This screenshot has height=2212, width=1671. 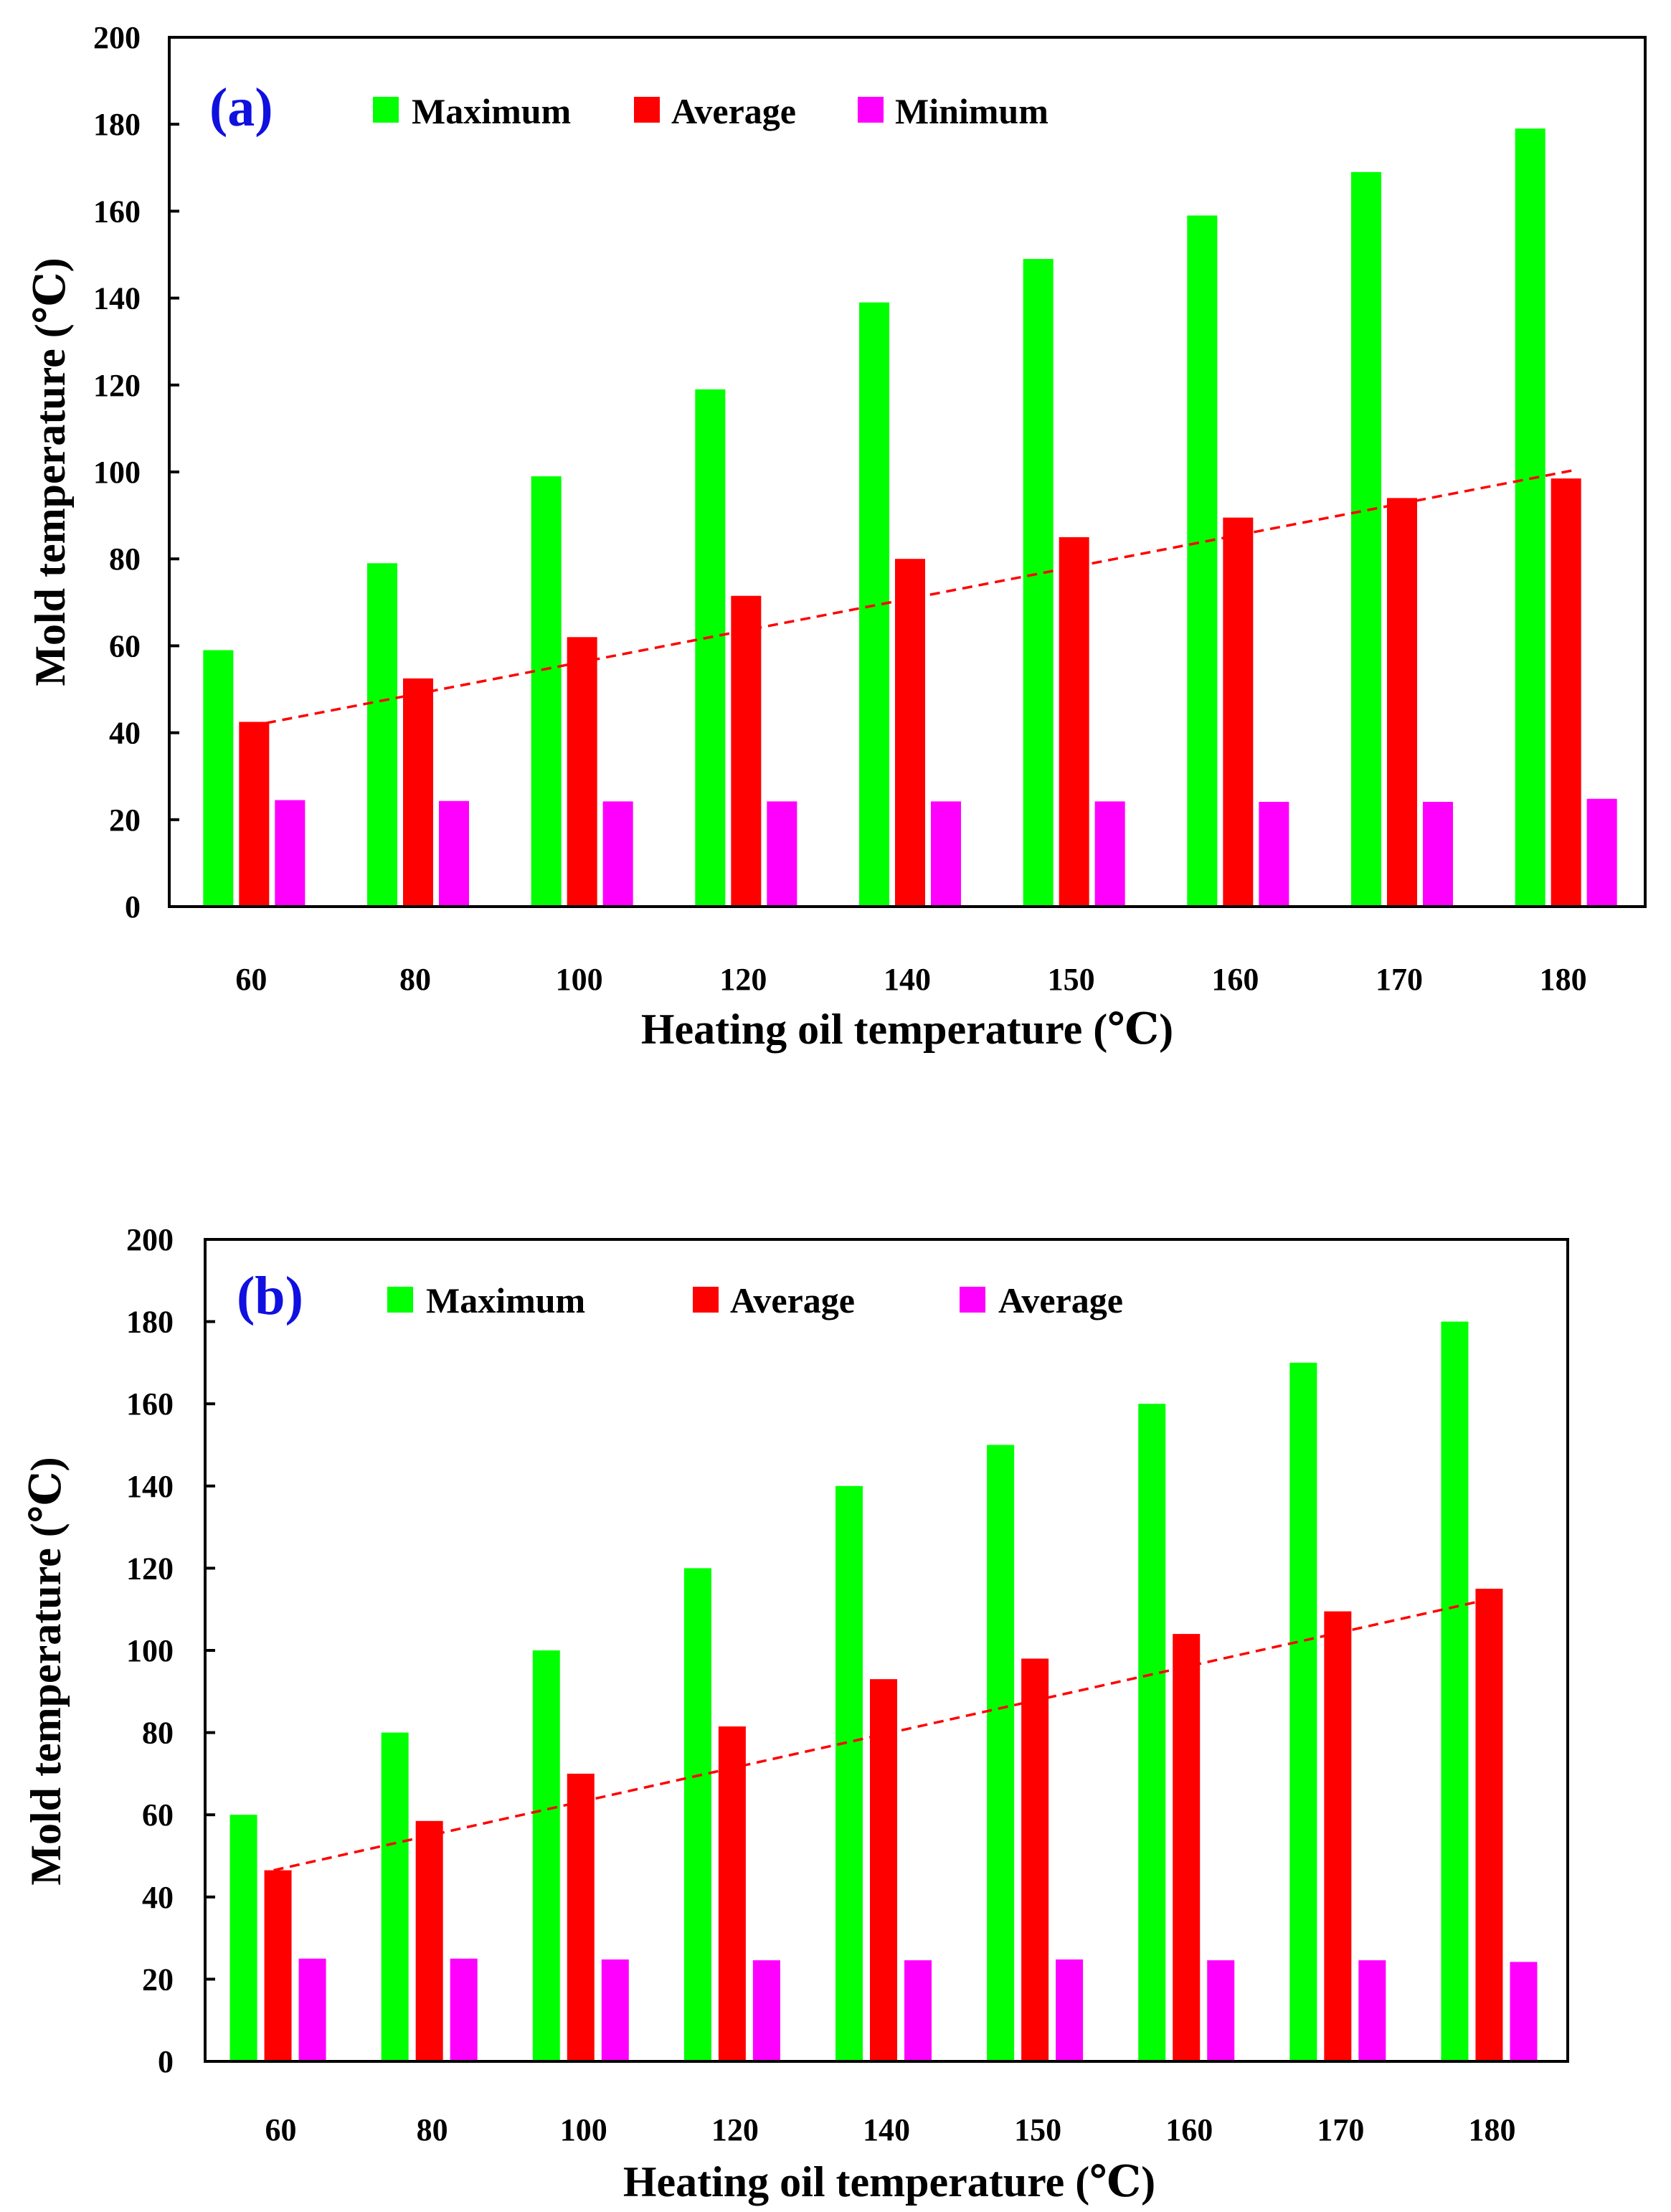 I want to click on x-tick-label: 170, so click(x=1399, y=979).